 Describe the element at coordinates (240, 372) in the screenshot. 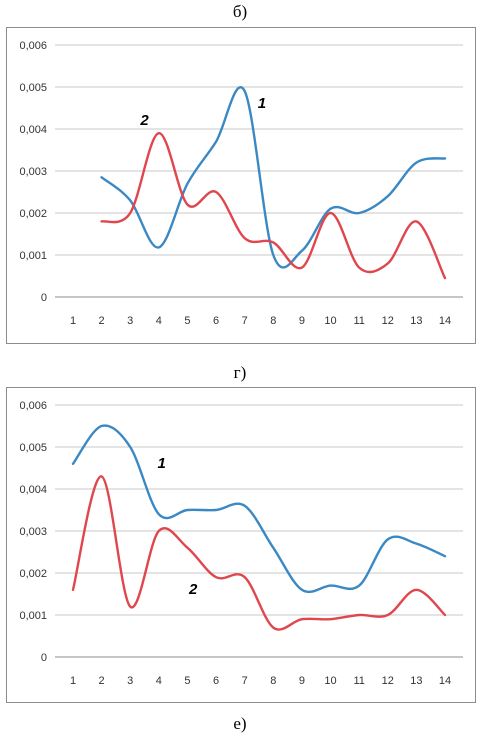

I see `caption-g: г)` at that location.